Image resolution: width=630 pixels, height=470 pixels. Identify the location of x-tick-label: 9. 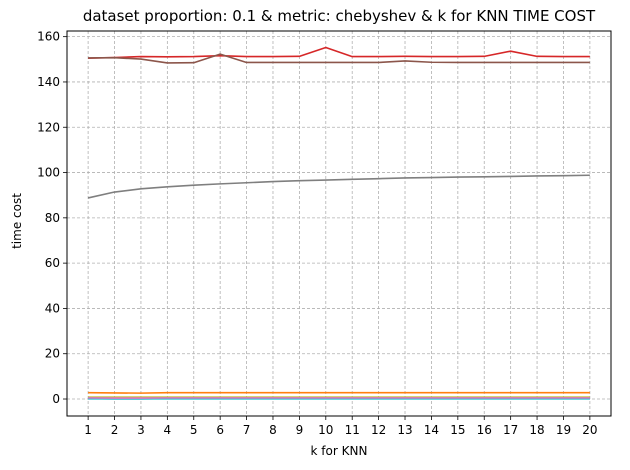
(300, 430).